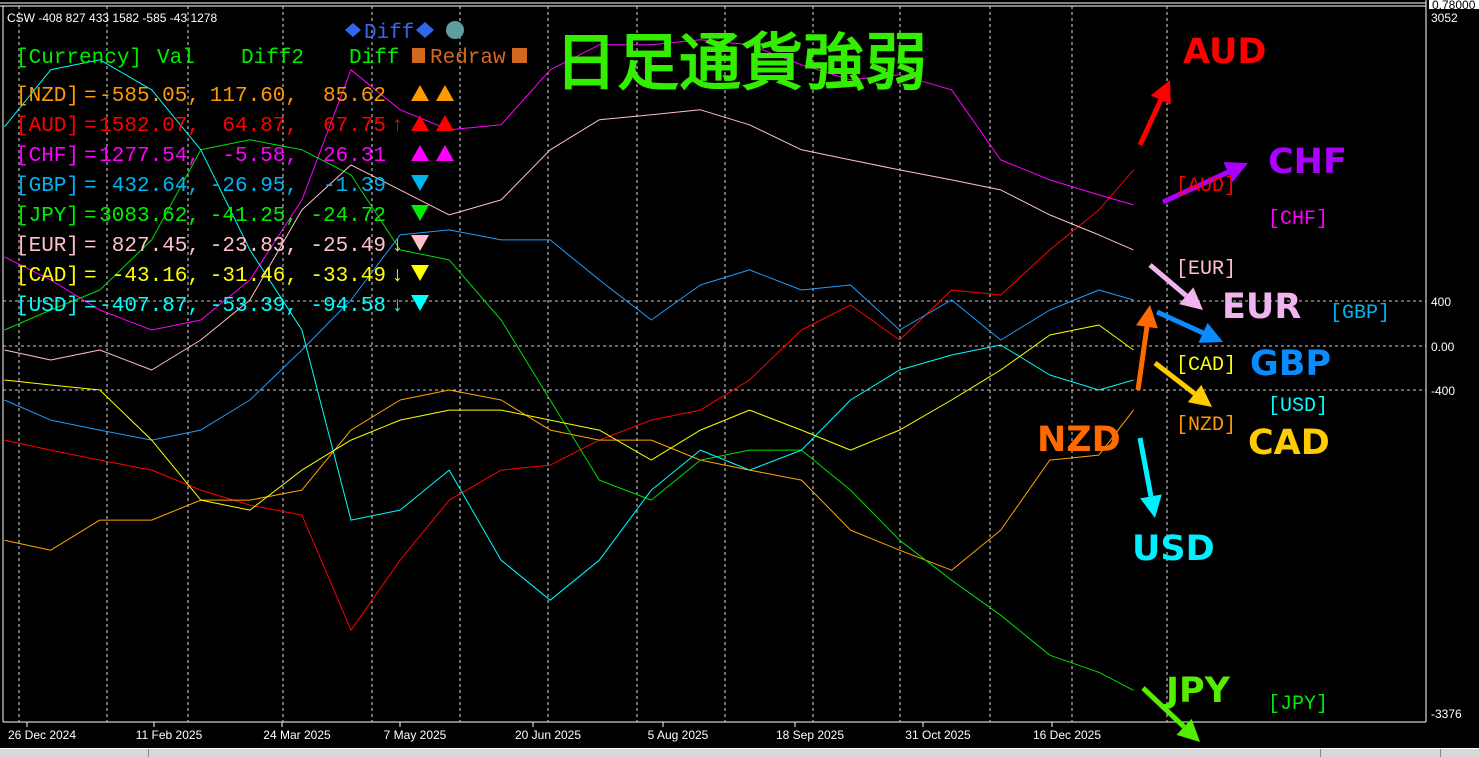 This screenshot has height=757, width=1479. I want to click on header-currency: [Currency], so click(79, 58).